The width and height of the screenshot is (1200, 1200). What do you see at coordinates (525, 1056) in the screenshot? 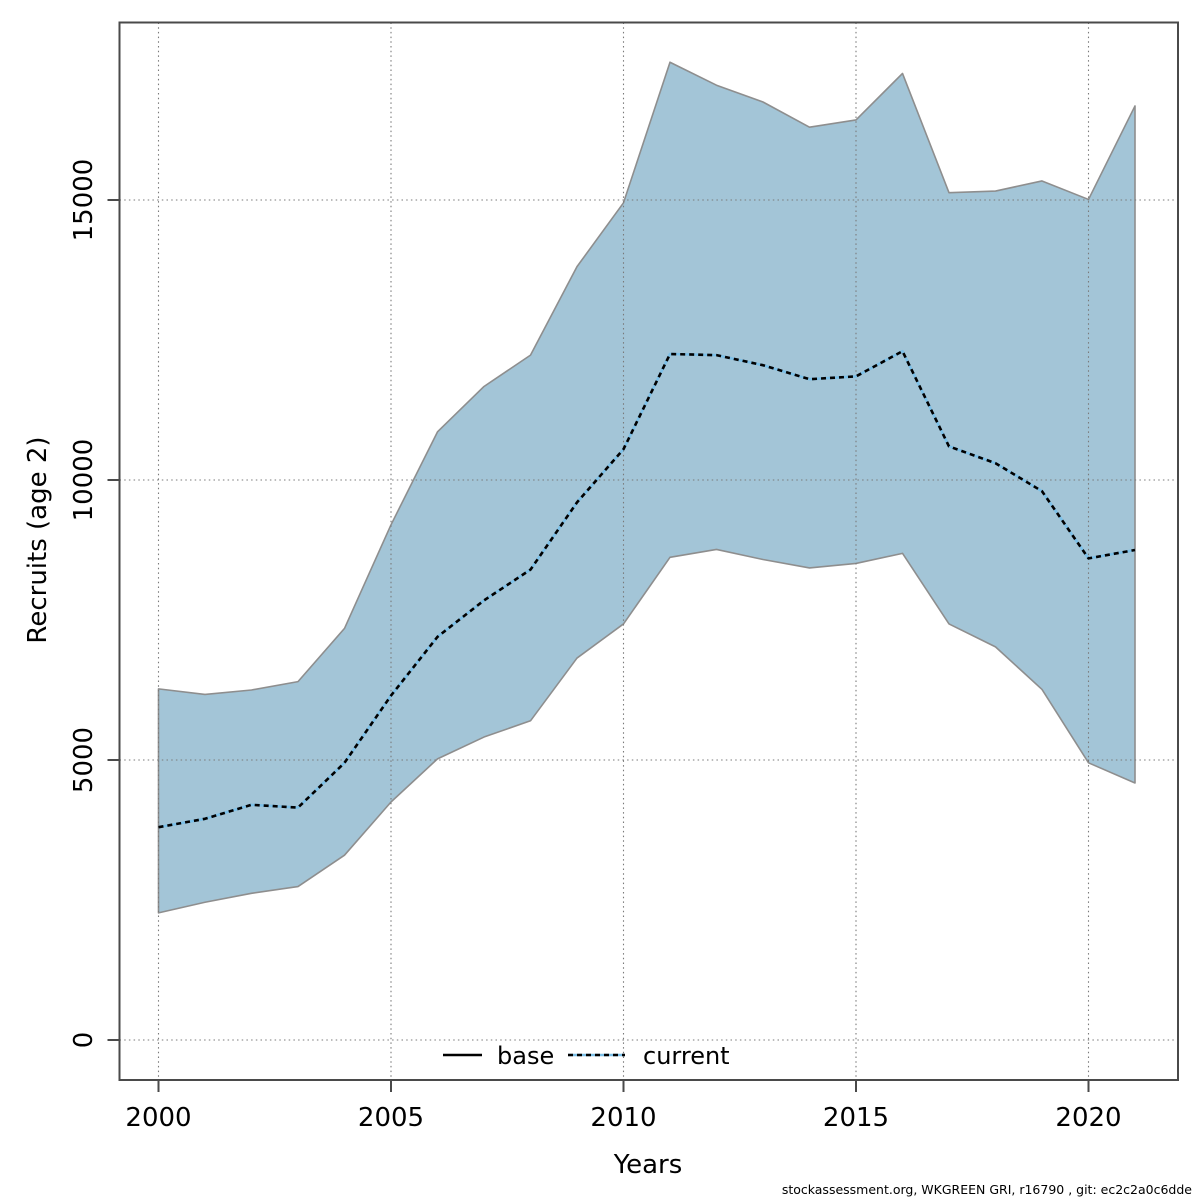
I see `legend-base-label: base` at bounding box center [525, 1056].